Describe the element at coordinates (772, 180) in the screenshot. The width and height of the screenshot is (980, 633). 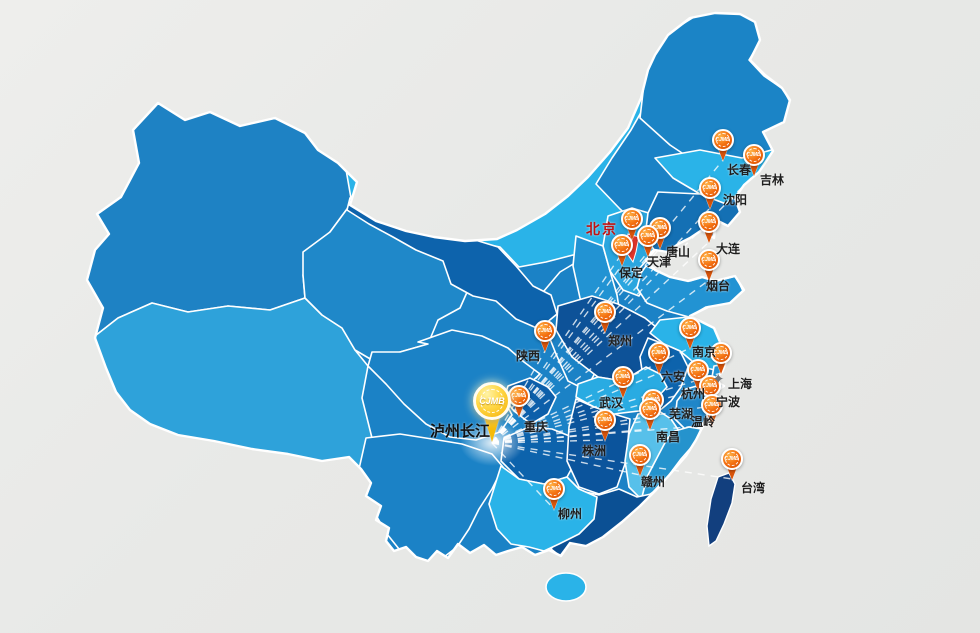
I see `city-label-jilin: 吉林` at that location.